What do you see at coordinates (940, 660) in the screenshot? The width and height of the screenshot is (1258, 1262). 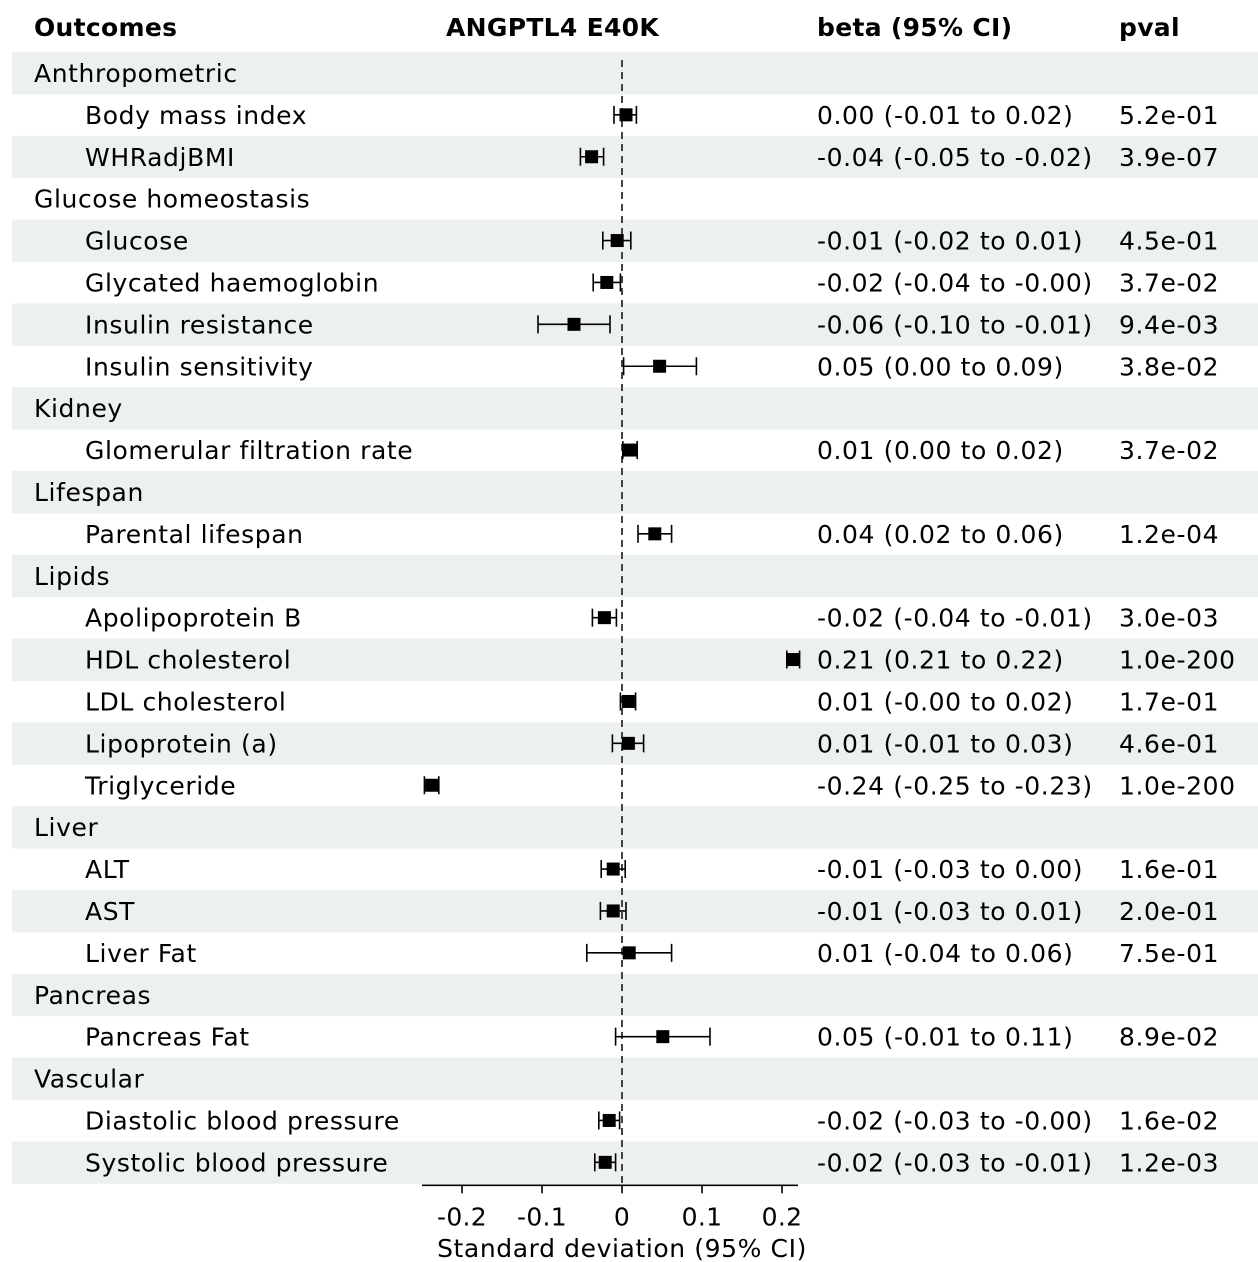 I see `beta-value: 0.21 (0.21 to 0.22)` at bounding box center [940, 660].